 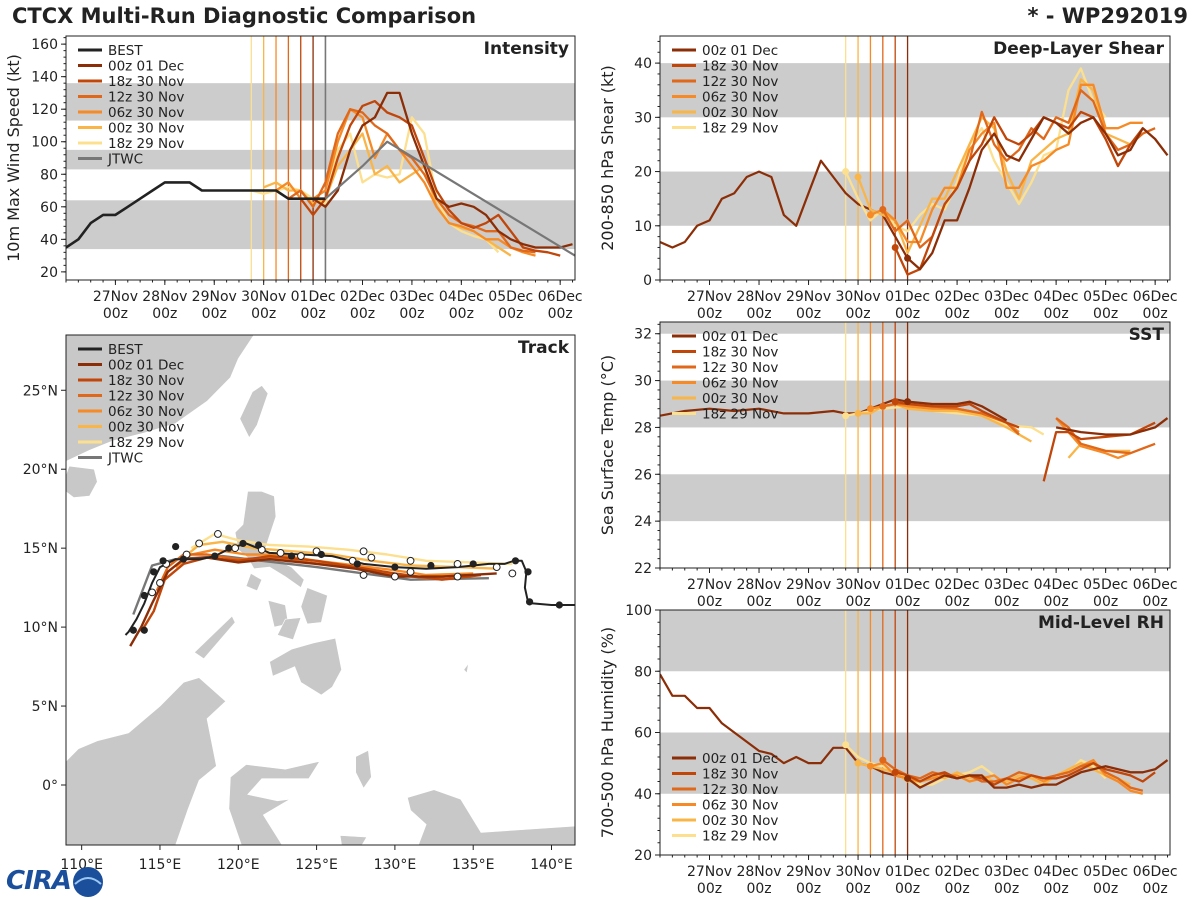 What do you see at coordinates (40, 391) in the screenshot?
I see `lat-tick-label: 25°N` at bounding box center [40, 391].